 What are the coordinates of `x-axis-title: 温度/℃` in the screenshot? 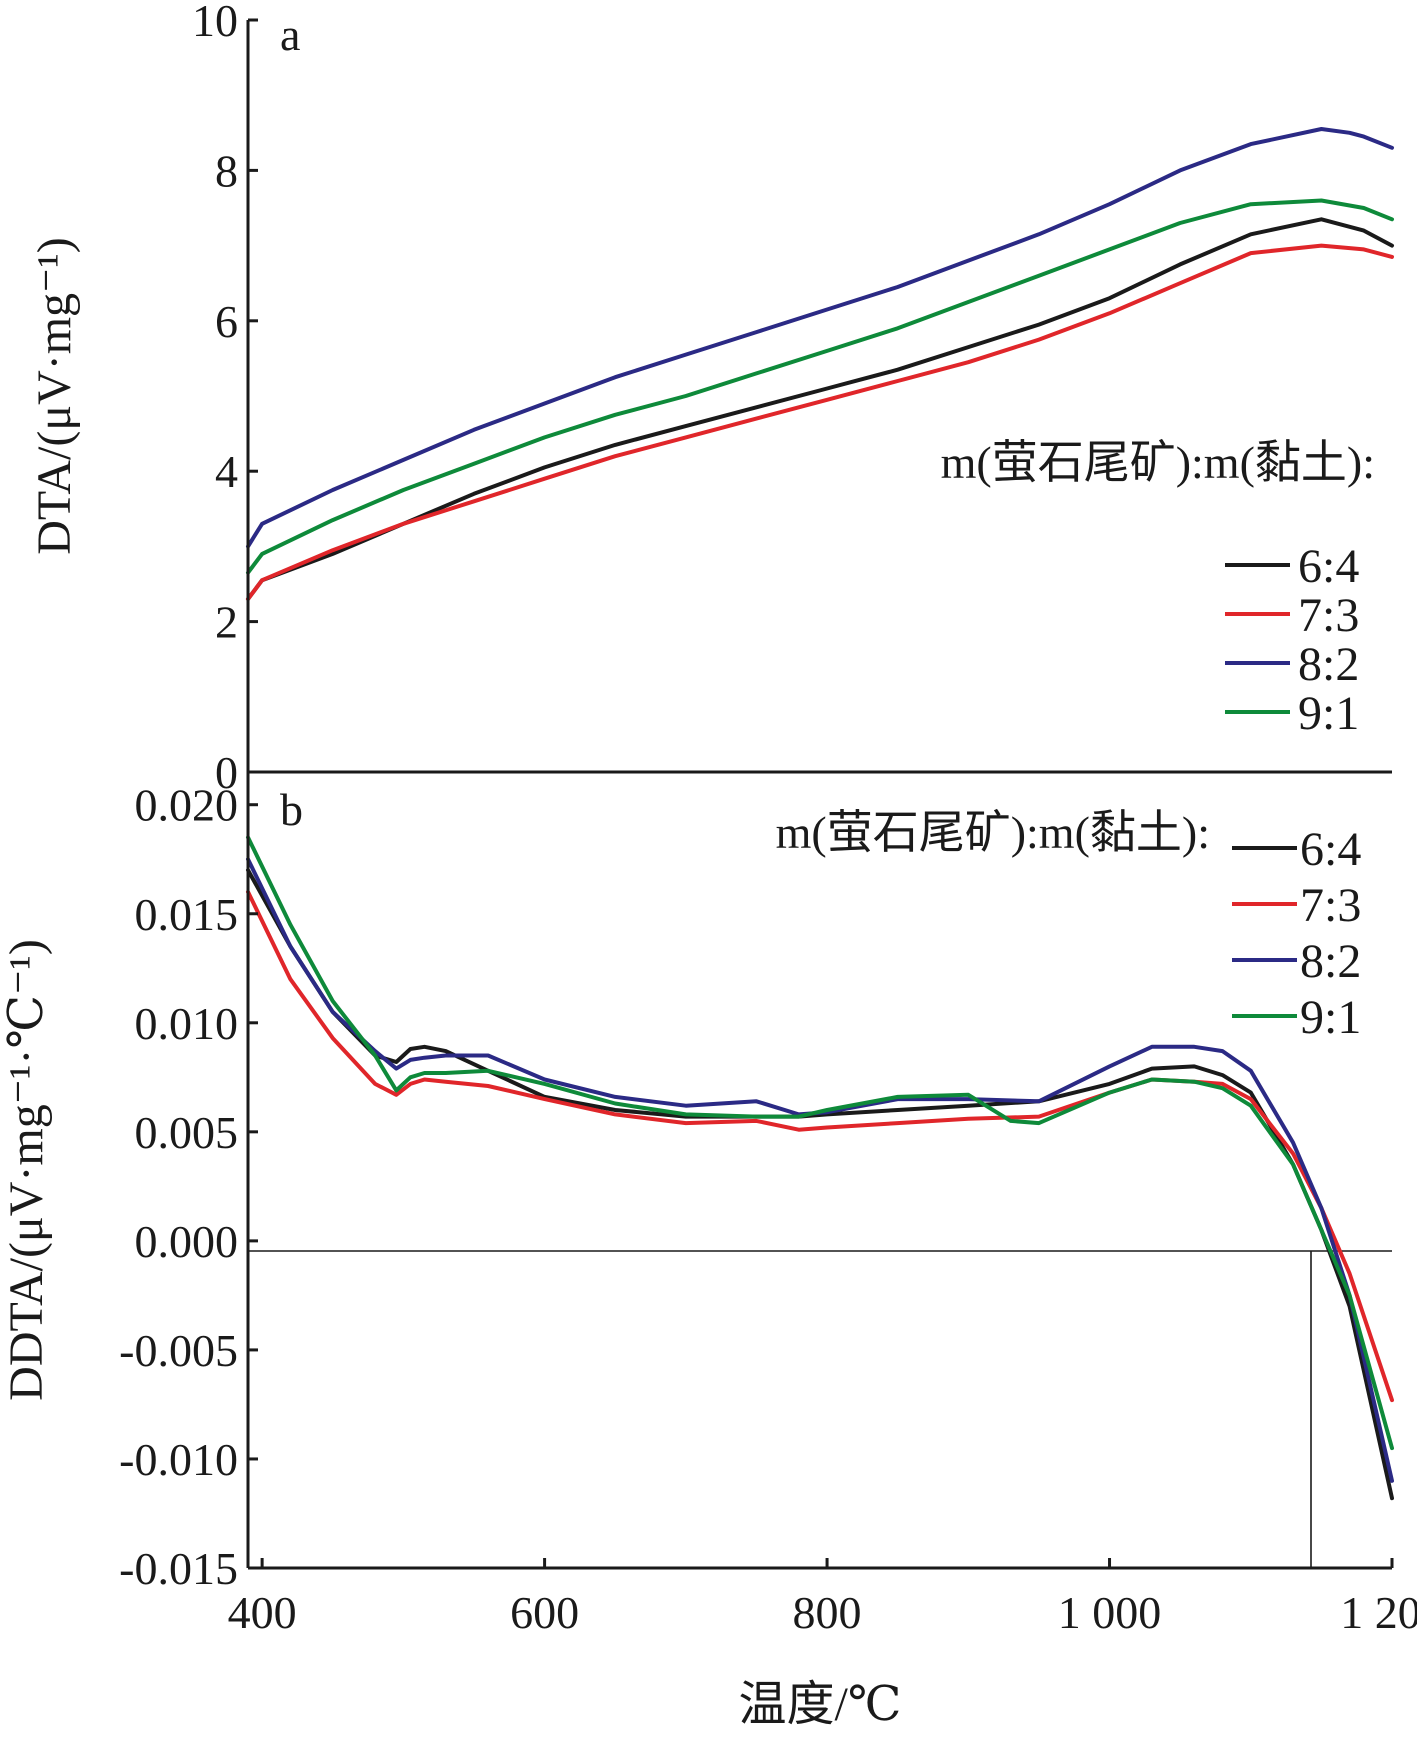 It's located at (819, 1704).